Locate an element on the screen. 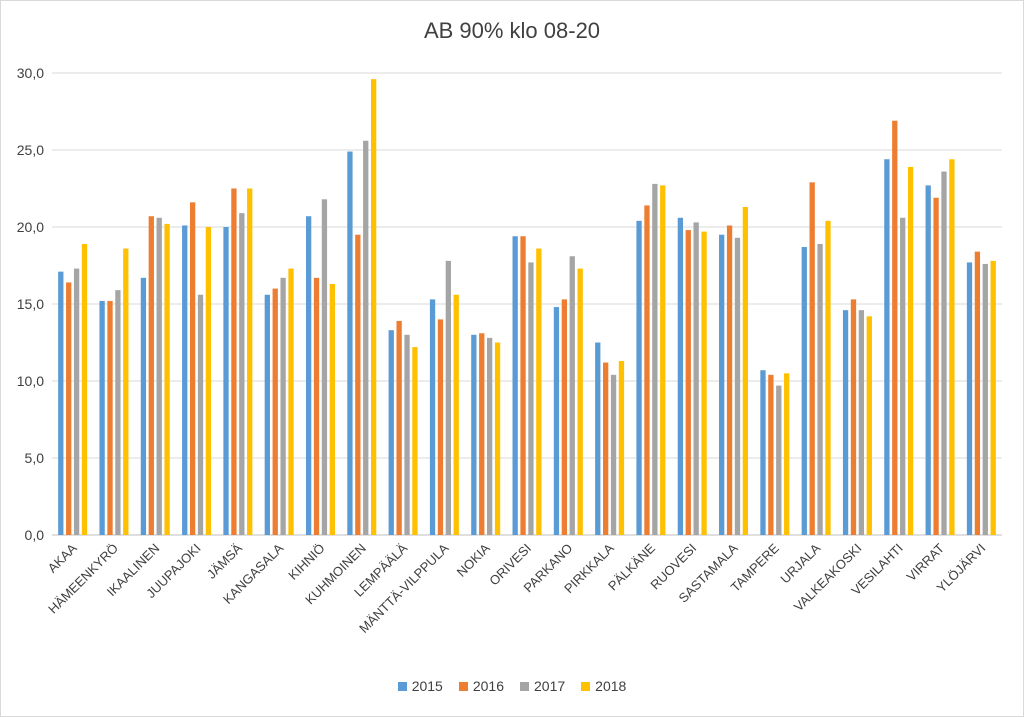 The width and height of the screenshot is (1024, 717). bar-2015-juupajoki is located at coordinates (185, 380).